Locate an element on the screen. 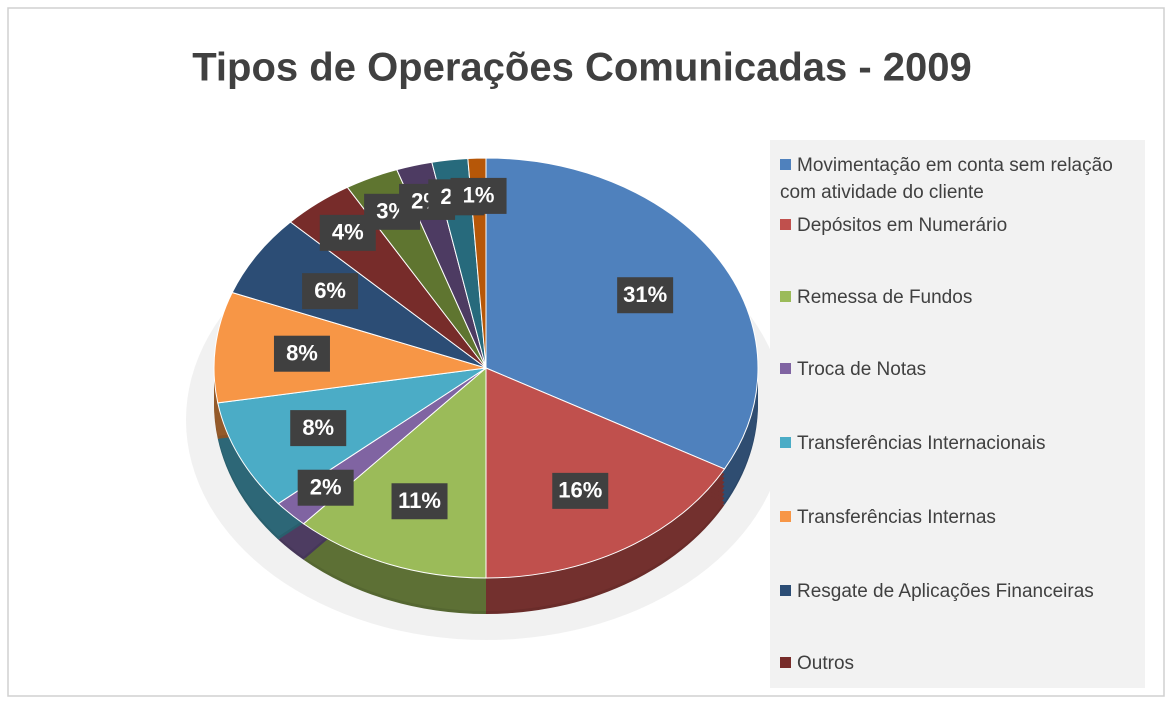 The height and width of the screenshot is (704, 1172). legend-label: Transferências Internas is located at coordinates (896, 517).